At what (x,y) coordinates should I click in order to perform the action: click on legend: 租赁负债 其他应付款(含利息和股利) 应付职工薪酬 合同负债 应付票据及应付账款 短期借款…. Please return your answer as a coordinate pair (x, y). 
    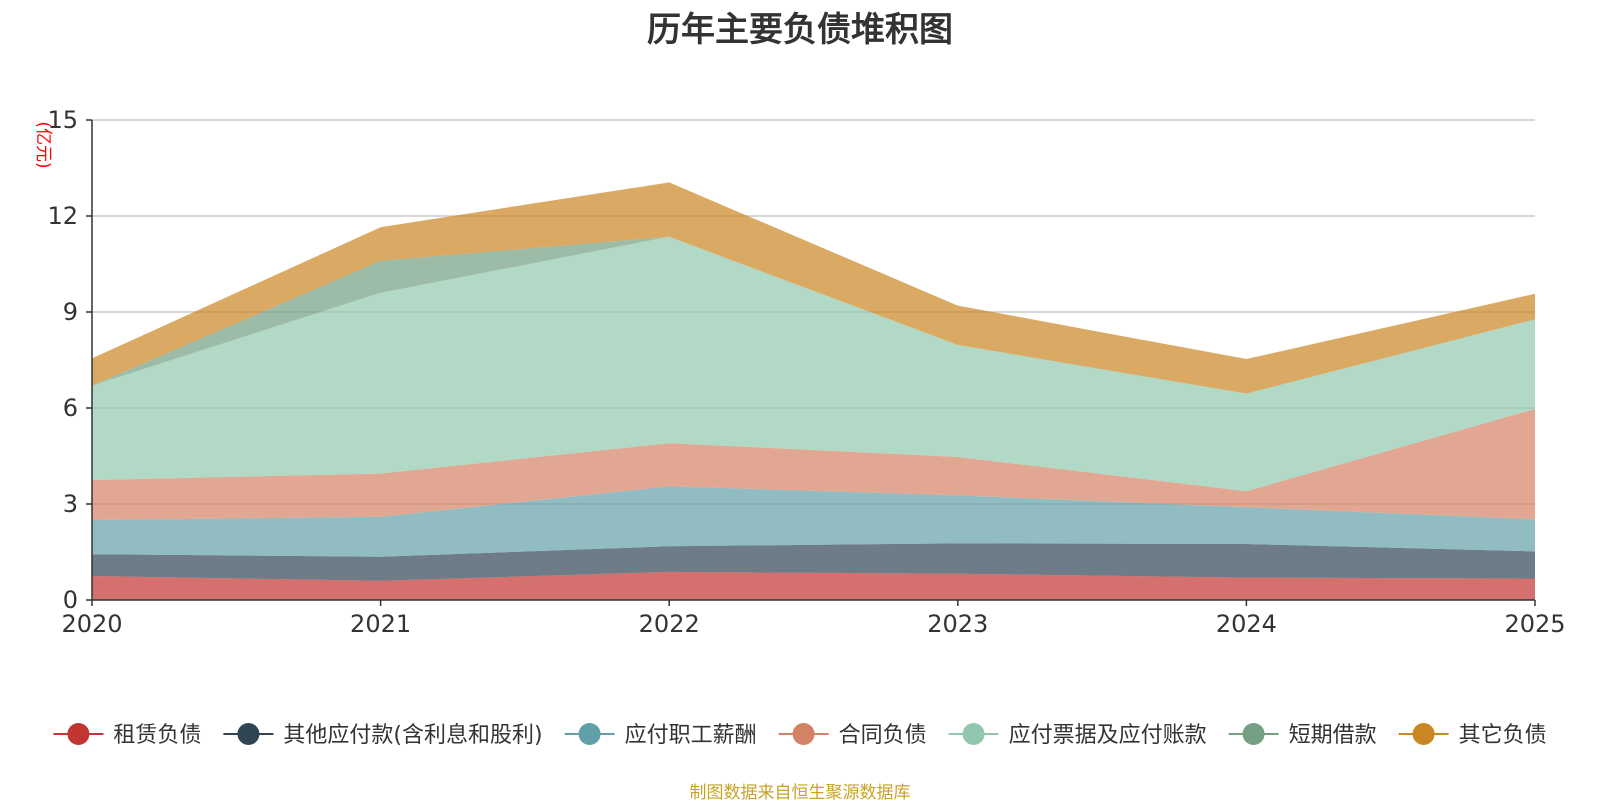
    Looking at the image, I should click on (800, 735).